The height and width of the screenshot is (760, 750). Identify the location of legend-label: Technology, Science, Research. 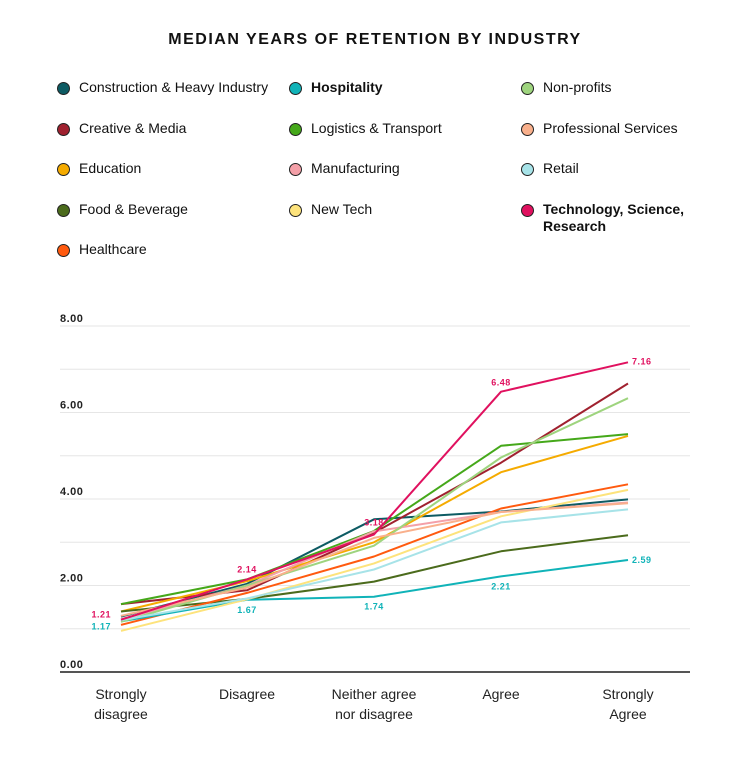
(614, 217).